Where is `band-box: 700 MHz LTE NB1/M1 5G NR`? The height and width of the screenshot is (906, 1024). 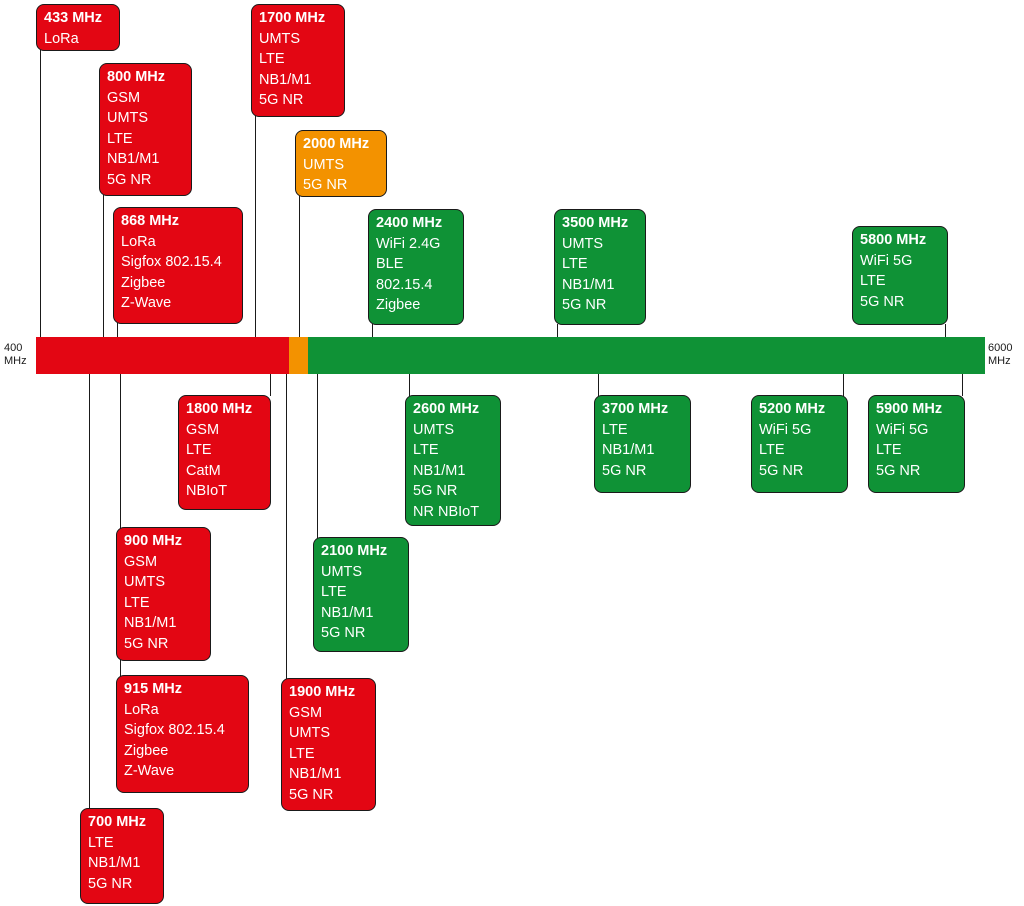 band-box: 700 MHz LTE NB1/M1 5G NR is located at coordinates (122, 856).